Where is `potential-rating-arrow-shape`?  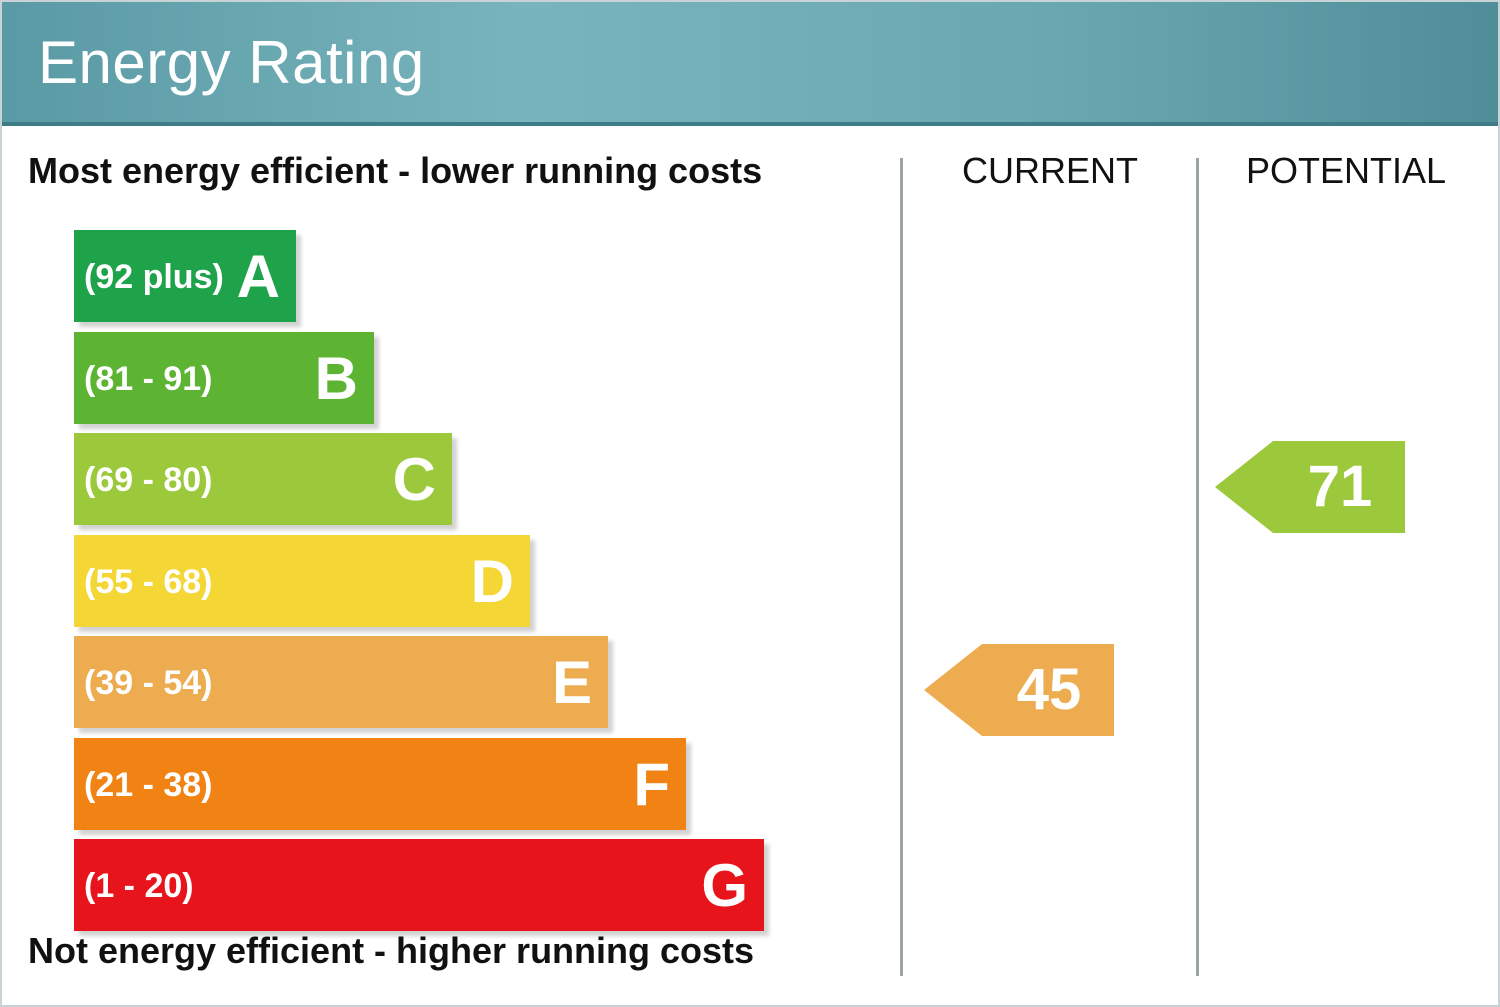
potential-rating-arrow-shape is located at coordinates (1310, 487).